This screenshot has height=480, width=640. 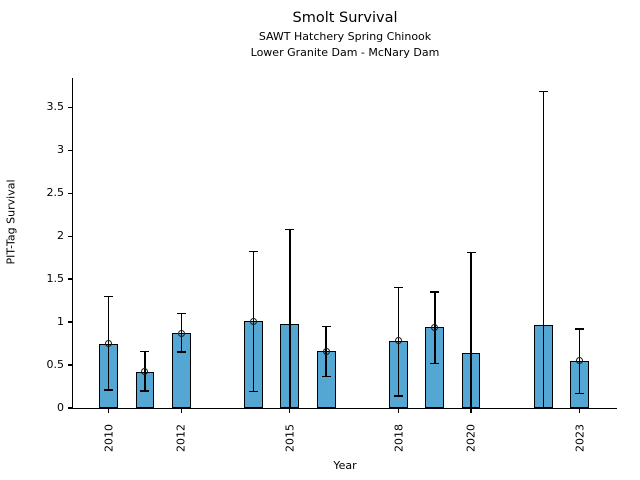 What do you see at coordinates (109, 438) in the screenshot?
I see `x-tick-label-text: 2010` at bounding box center [109, 438].